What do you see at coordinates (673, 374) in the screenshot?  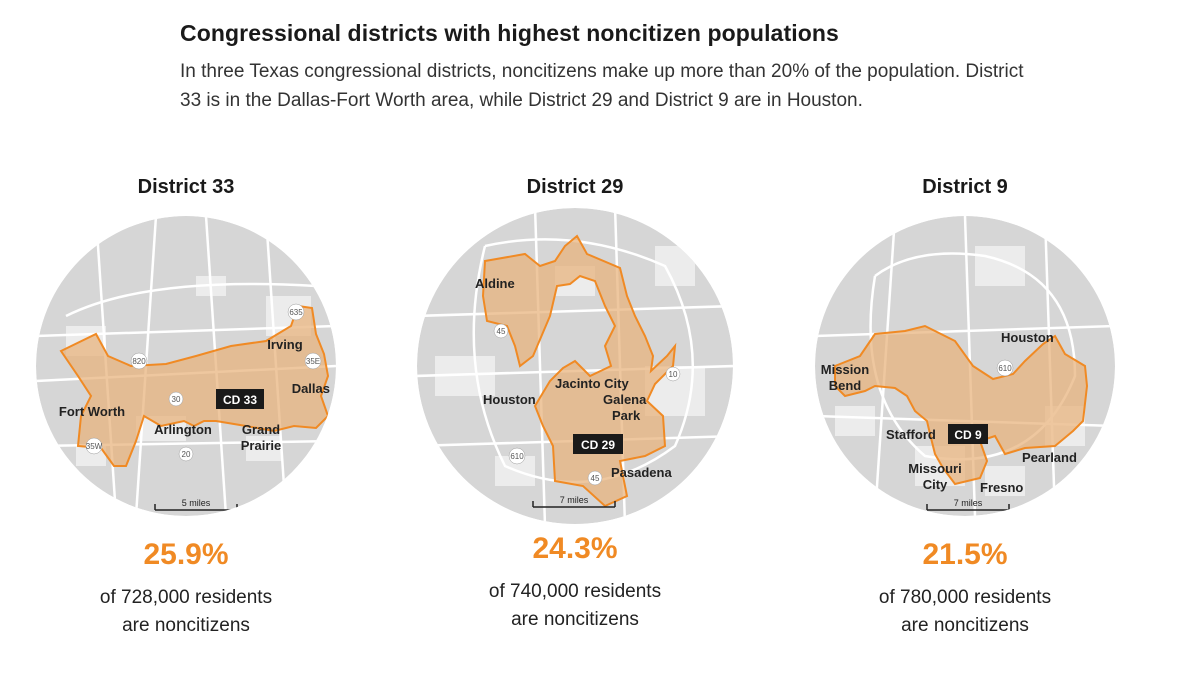 I see `highway-10-label: 10` at bounding box center [673, 374].